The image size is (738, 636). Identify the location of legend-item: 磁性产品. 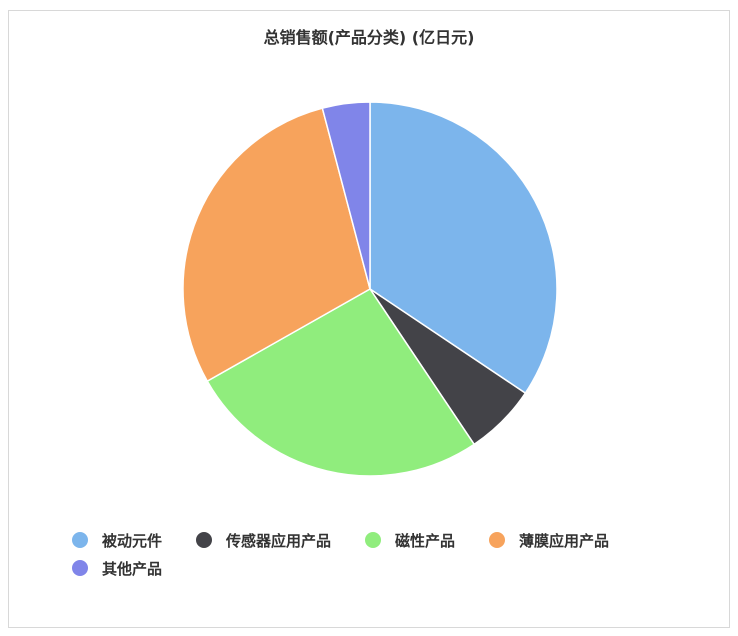
(410, 540).